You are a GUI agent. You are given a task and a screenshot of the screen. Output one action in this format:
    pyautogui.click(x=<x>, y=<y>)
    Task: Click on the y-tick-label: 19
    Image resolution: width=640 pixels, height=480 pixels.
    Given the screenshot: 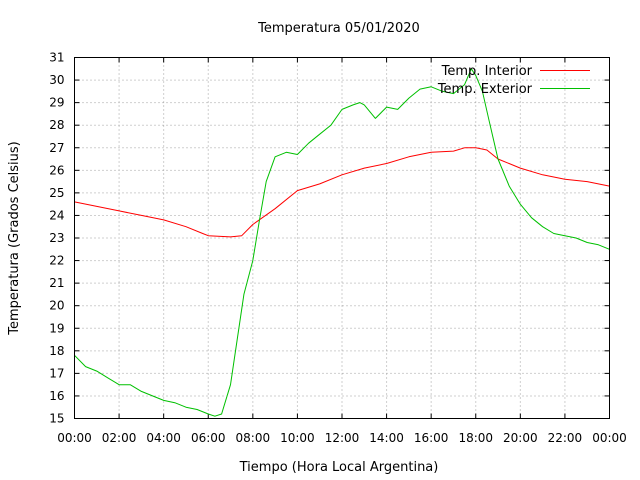 What is the action you would take?
    pyautogui.click(x=56, y=328)
    